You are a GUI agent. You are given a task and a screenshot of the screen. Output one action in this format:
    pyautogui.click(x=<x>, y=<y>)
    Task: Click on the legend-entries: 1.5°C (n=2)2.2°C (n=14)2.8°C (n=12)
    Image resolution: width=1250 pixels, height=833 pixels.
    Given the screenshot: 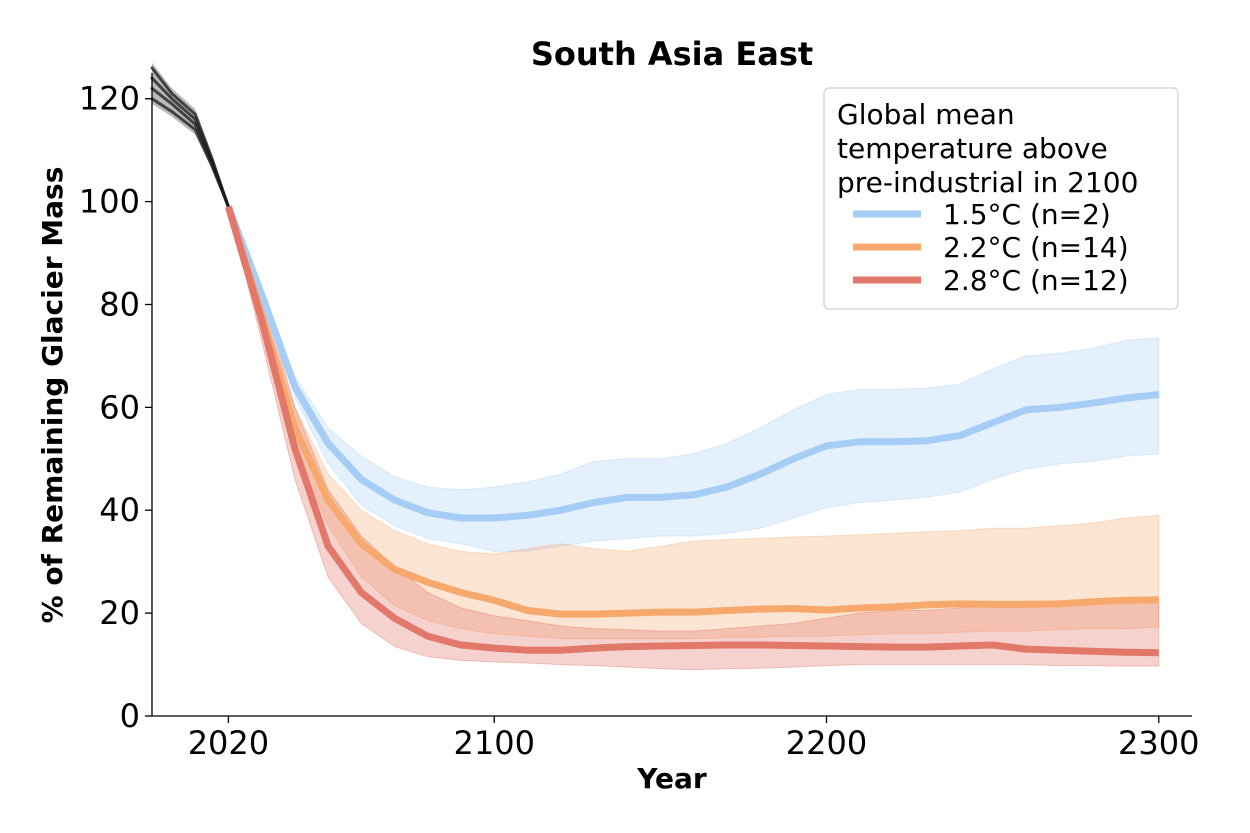 What is the action you would take?
    pyautogui.click(x=991, y=247)
    